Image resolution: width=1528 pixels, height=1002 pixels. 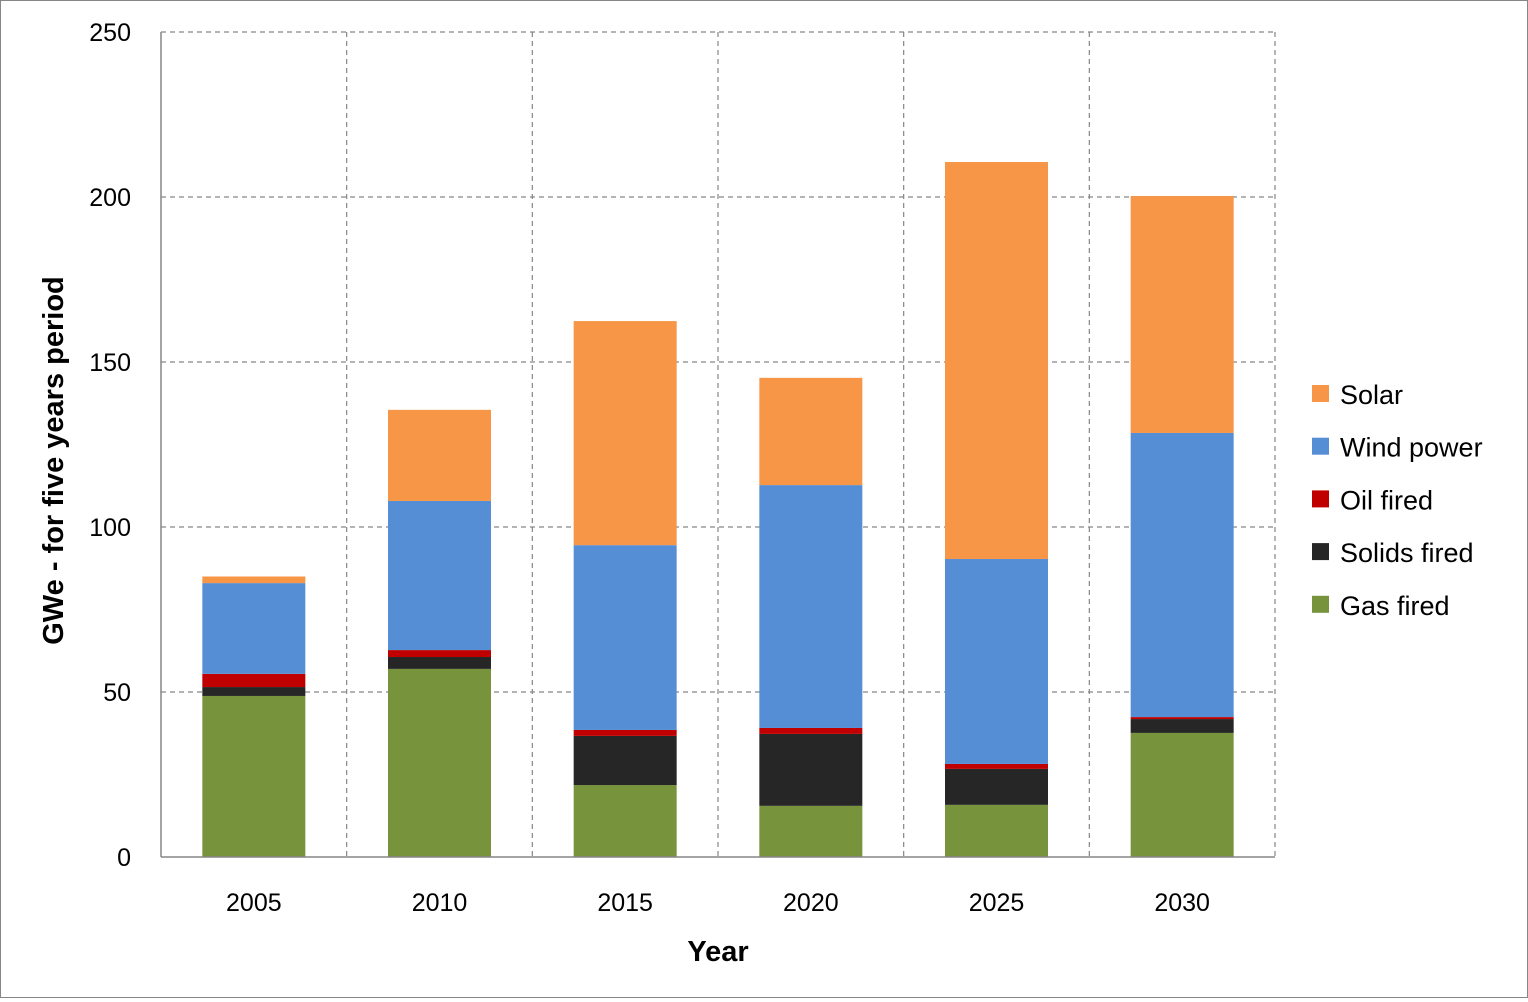 What do you see at coordinates (439, 663) in the screenshot?
I see `bar-segment-solids-fired-2010` at bounding box center [439, 663].